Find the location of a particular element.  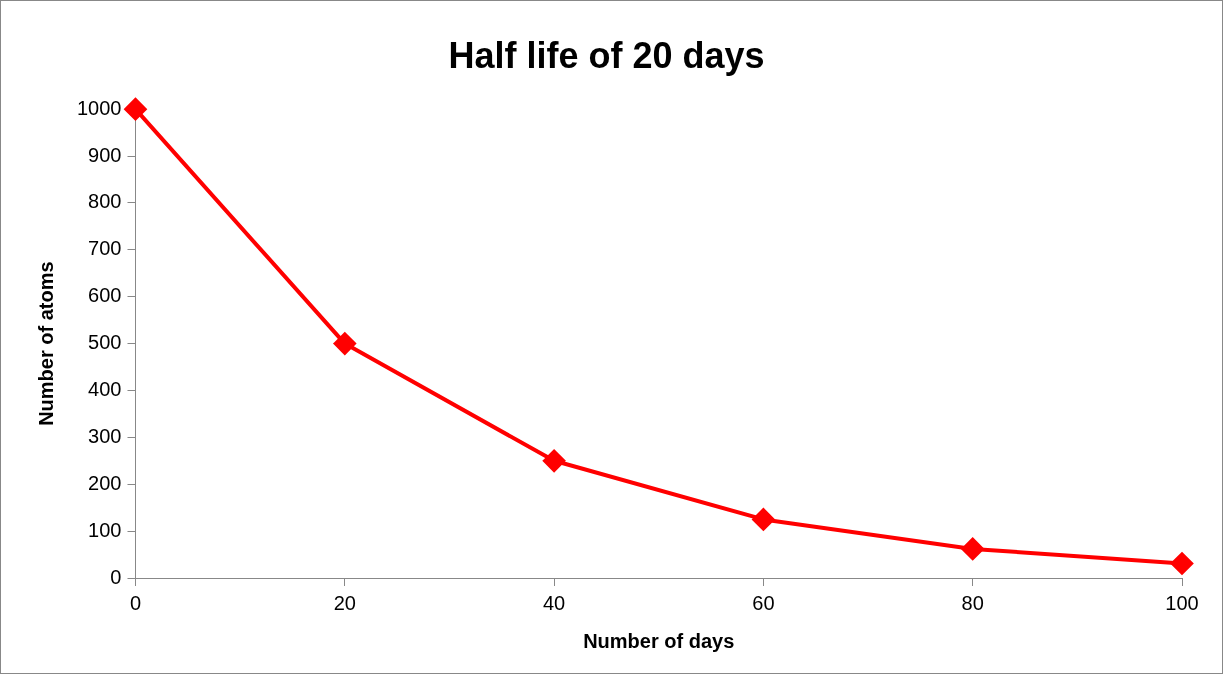

y-tick-label: 0 is located at coordinates (116, 576).